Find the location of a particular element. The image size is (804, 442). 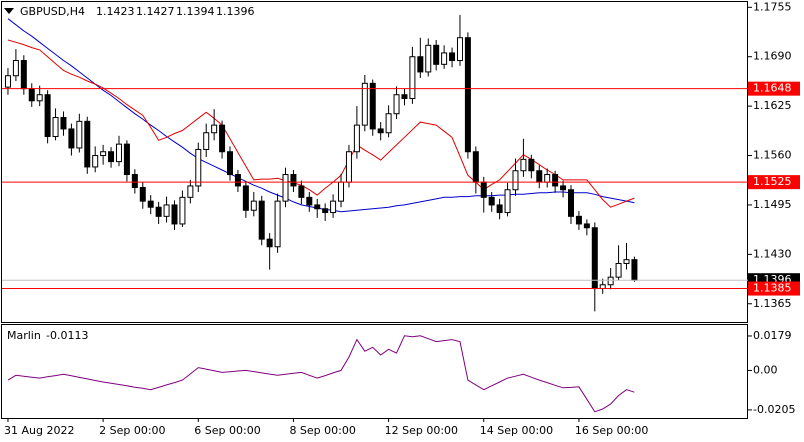

indicator-value: -0.0113 is located at coordinates (67, 335).